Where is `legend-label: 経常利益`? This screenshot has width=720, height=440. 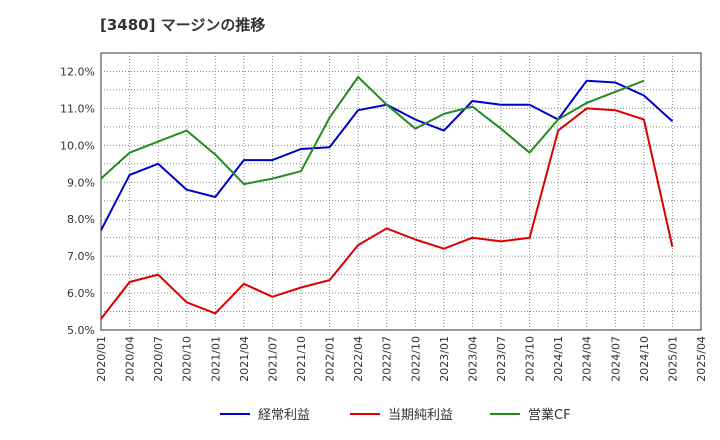
legend-label: 経常利益 is located at coordinates (284, 415).